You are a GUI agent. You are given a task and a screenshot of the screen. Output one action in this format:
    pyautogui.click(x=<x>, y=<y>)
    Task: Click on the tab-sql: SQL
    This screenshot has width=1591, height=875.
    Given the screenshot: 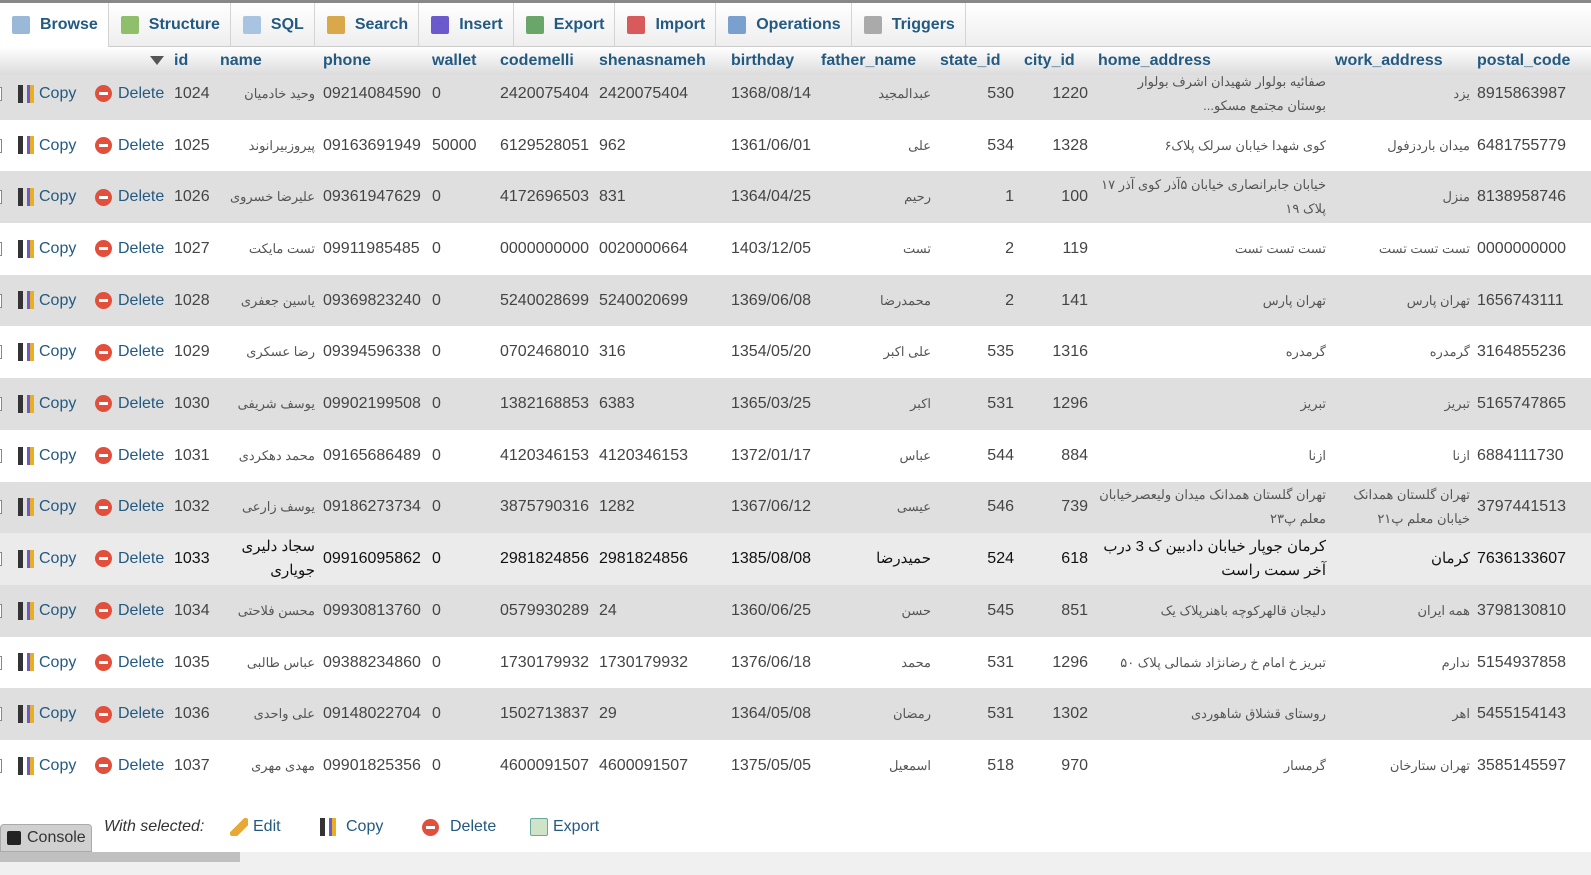 What is the action you would take?
    pyautogui.click(x=273, y=25)
    